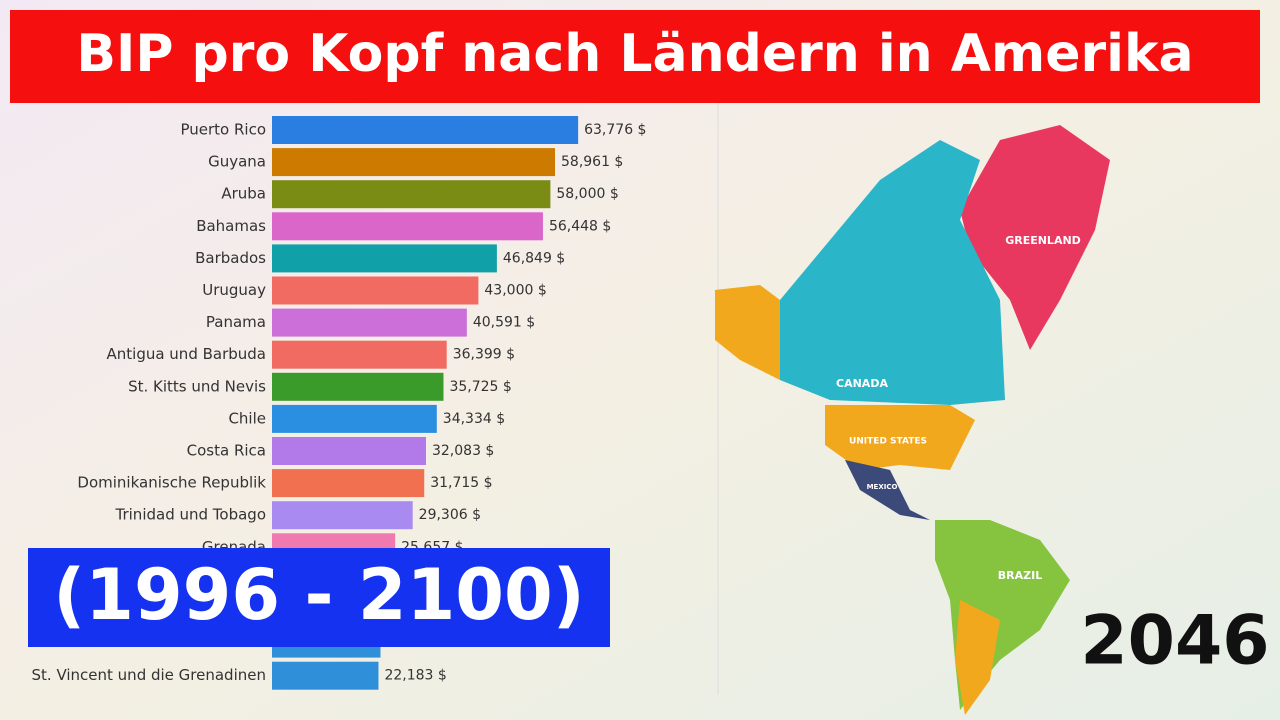 Image resolution: width=1280 pixels, height=720 pixels. What do you see at coordinates (504, 323) in the screenshot?
I see `value-label: 40,591 $` at bounding box center [504, 323].